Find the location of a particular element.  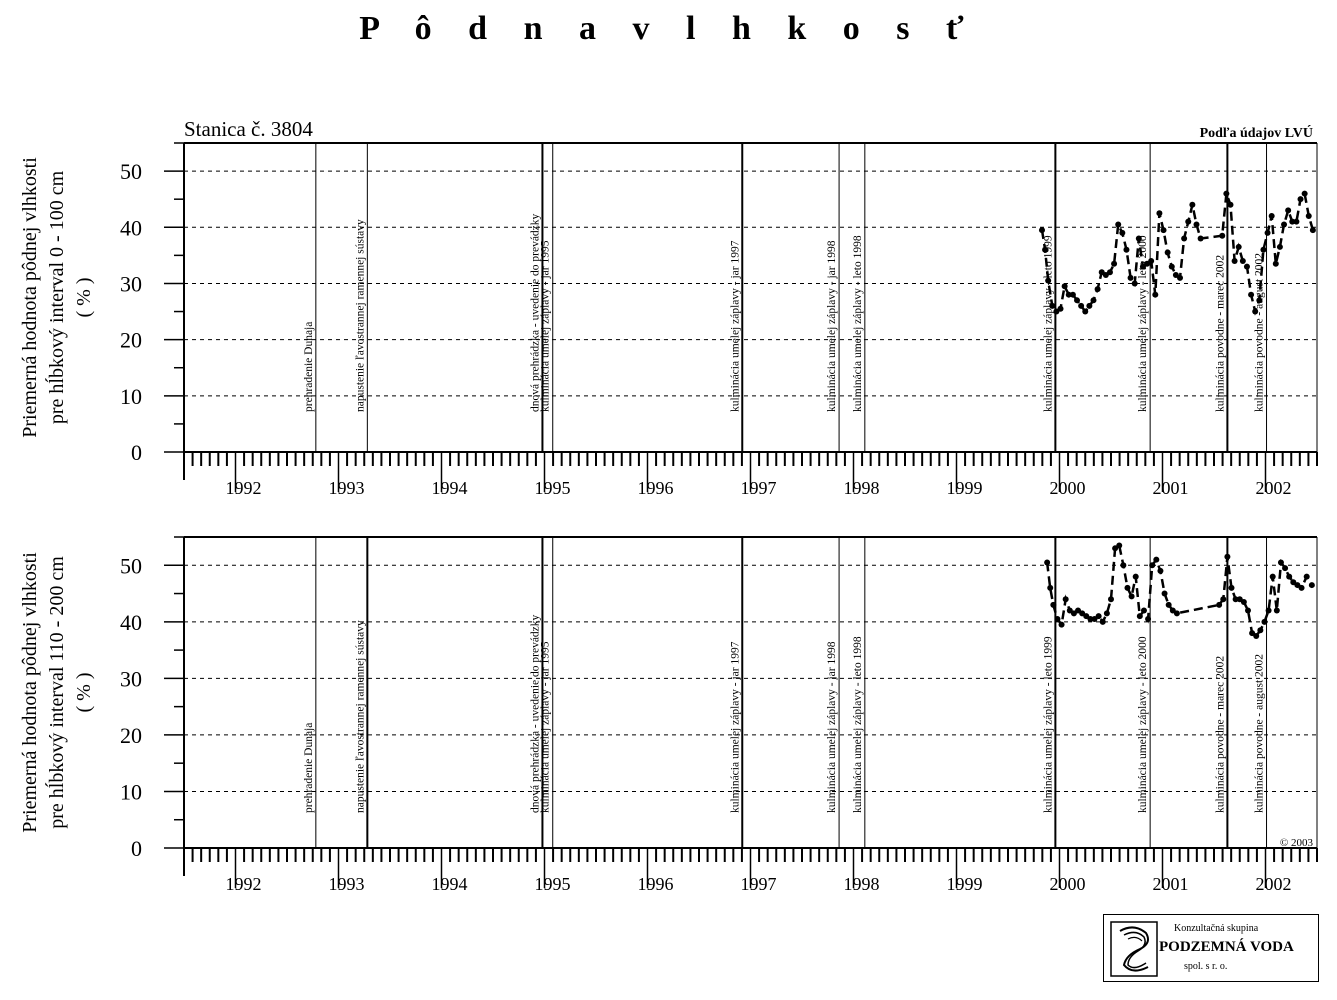

event-label: prehradenie Dunaja is located at coordinates (309, 367).